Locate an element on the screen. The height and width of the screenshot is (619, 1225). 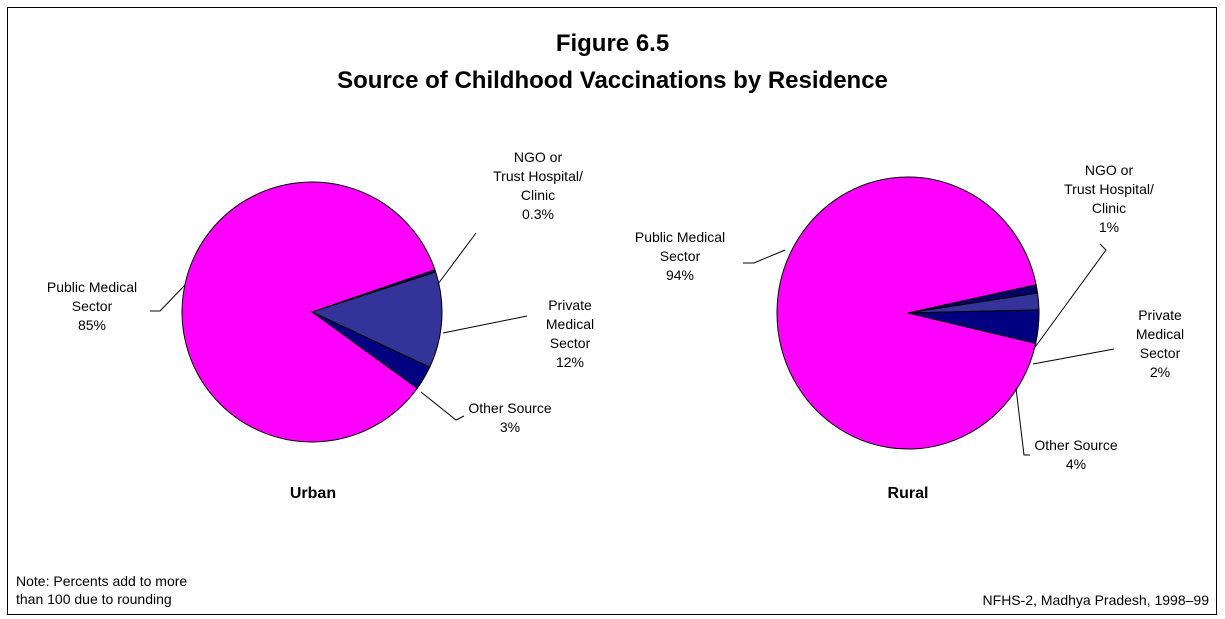
slice-label-ngo: 0.3% is located at coordinates (538, 214).